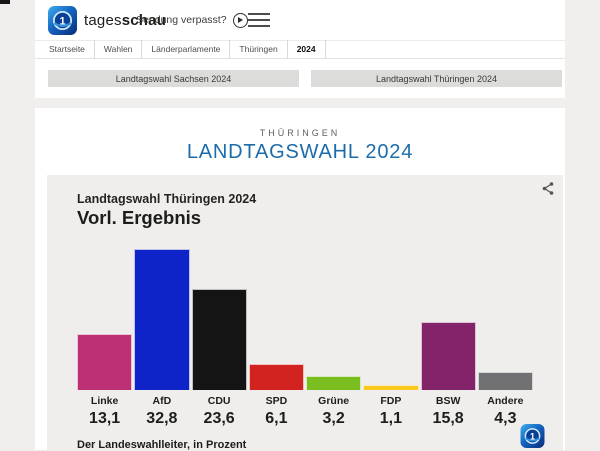  What do you see at coordinates (162, 418) in the screenshot?
I see `bar-value: 32,8` at bounding box center [162, 418].